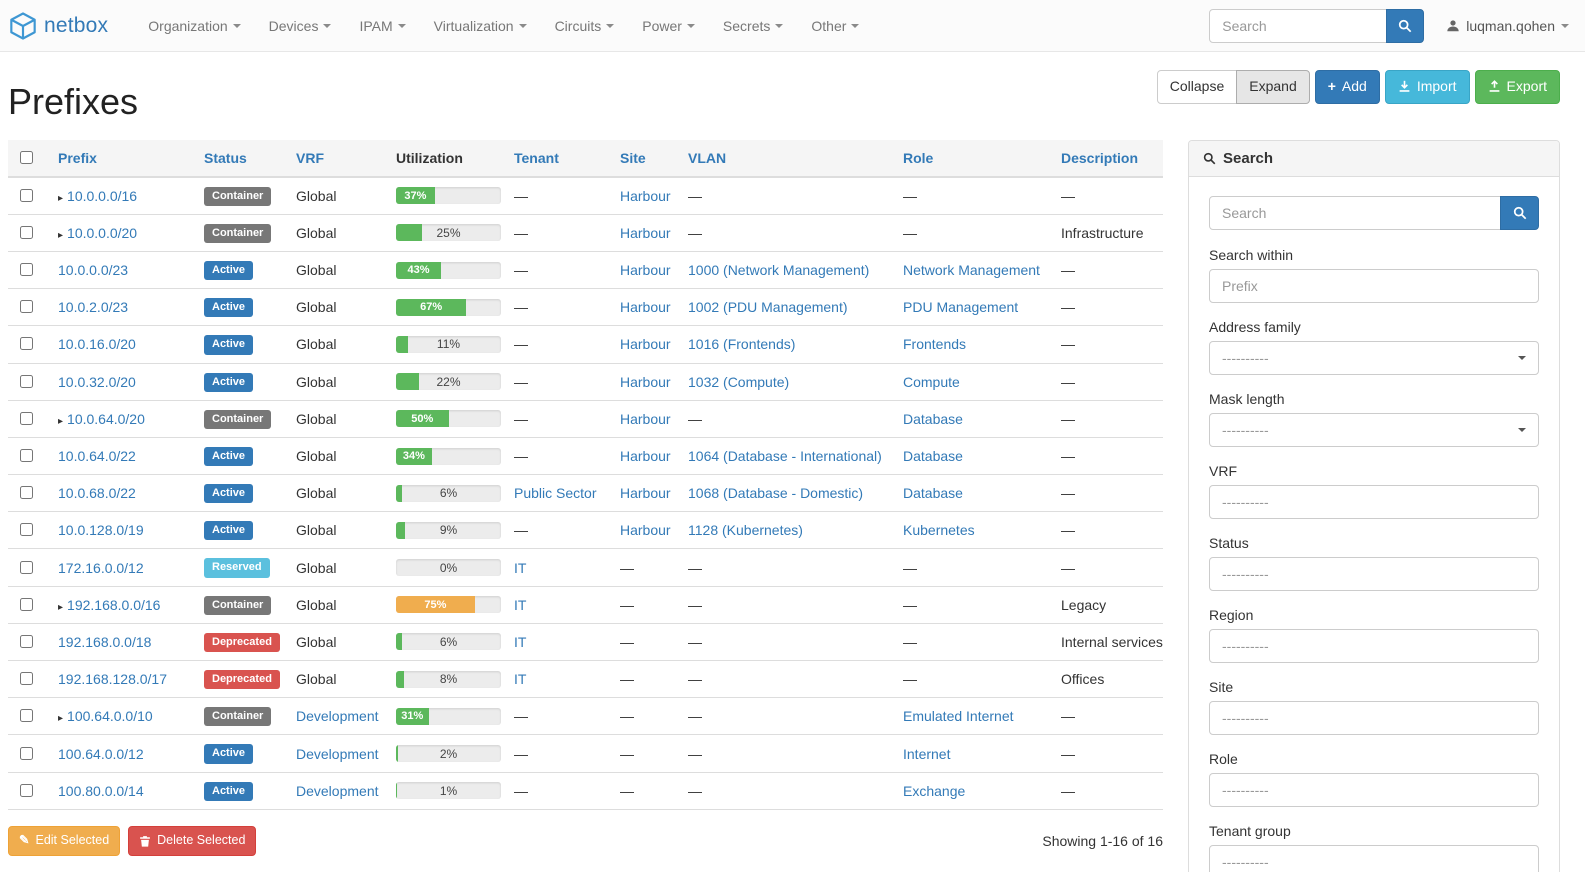  I want to click on prefix-link: 10.0.0.0/23, so click(93, 270).